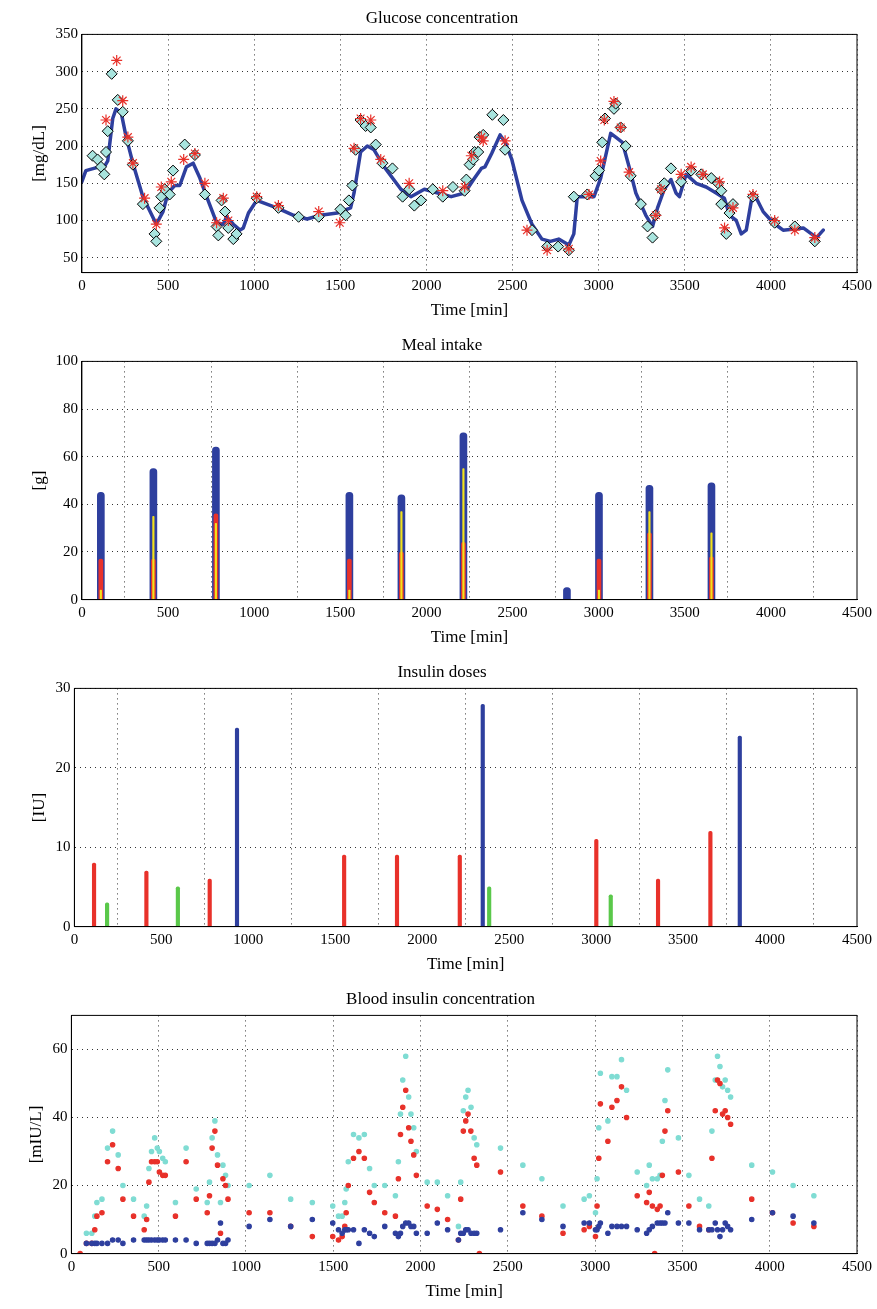  What do you see at coordinates (66, 182) in the screenshot?
I see `y-tick-label: 150` at bounding box center [66, 182].